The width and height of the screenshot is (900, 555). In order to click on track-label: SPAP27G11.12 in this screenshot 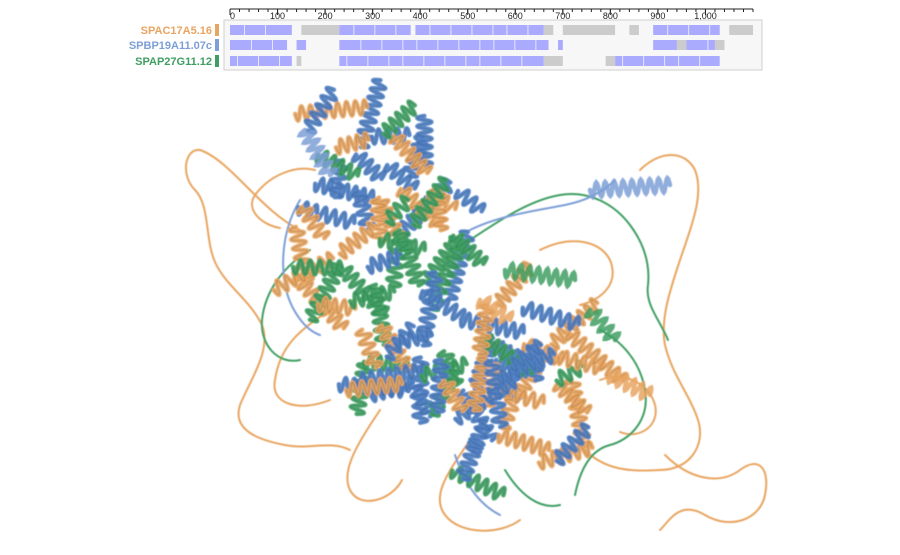, I will do `click(173, 62)`.